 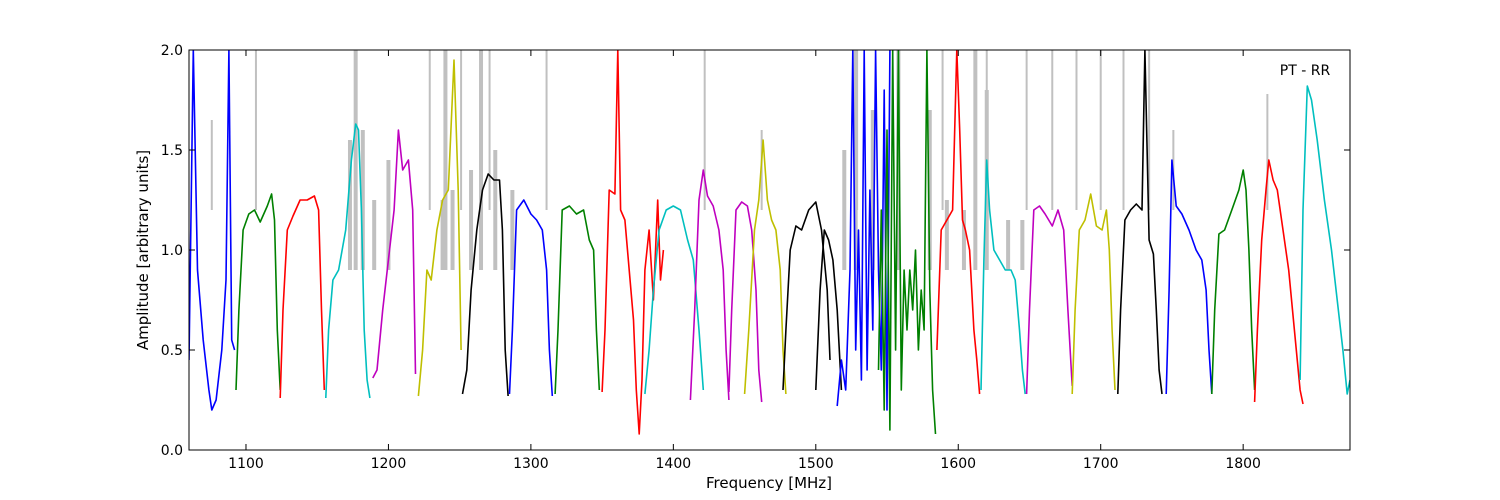 I want to click on x-tick-label-4: 1500, so click(x=816, y=464).